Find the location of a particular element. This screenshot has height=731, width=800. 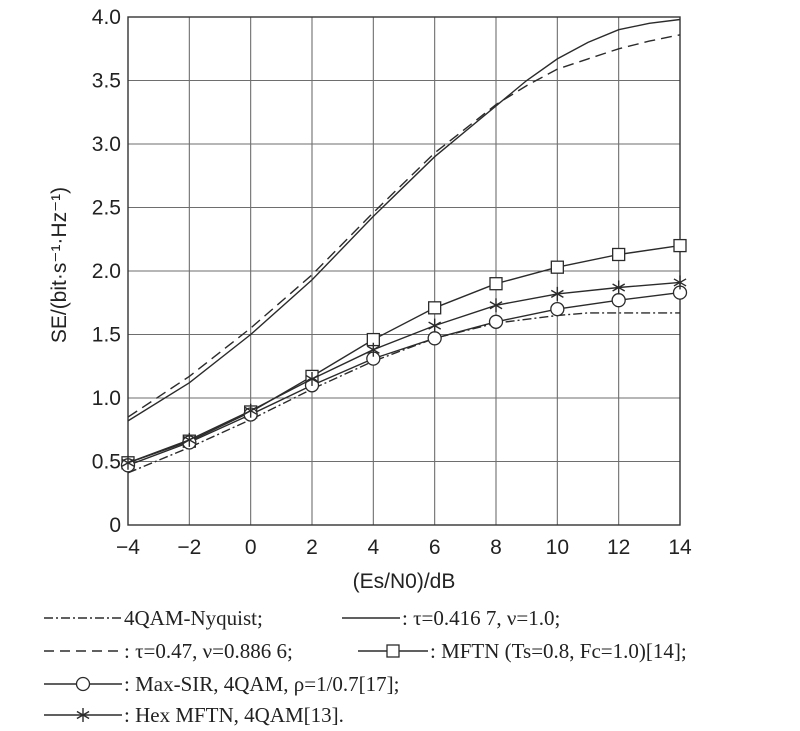

x-tick-label: −2 is located at coordinates (189, 547).